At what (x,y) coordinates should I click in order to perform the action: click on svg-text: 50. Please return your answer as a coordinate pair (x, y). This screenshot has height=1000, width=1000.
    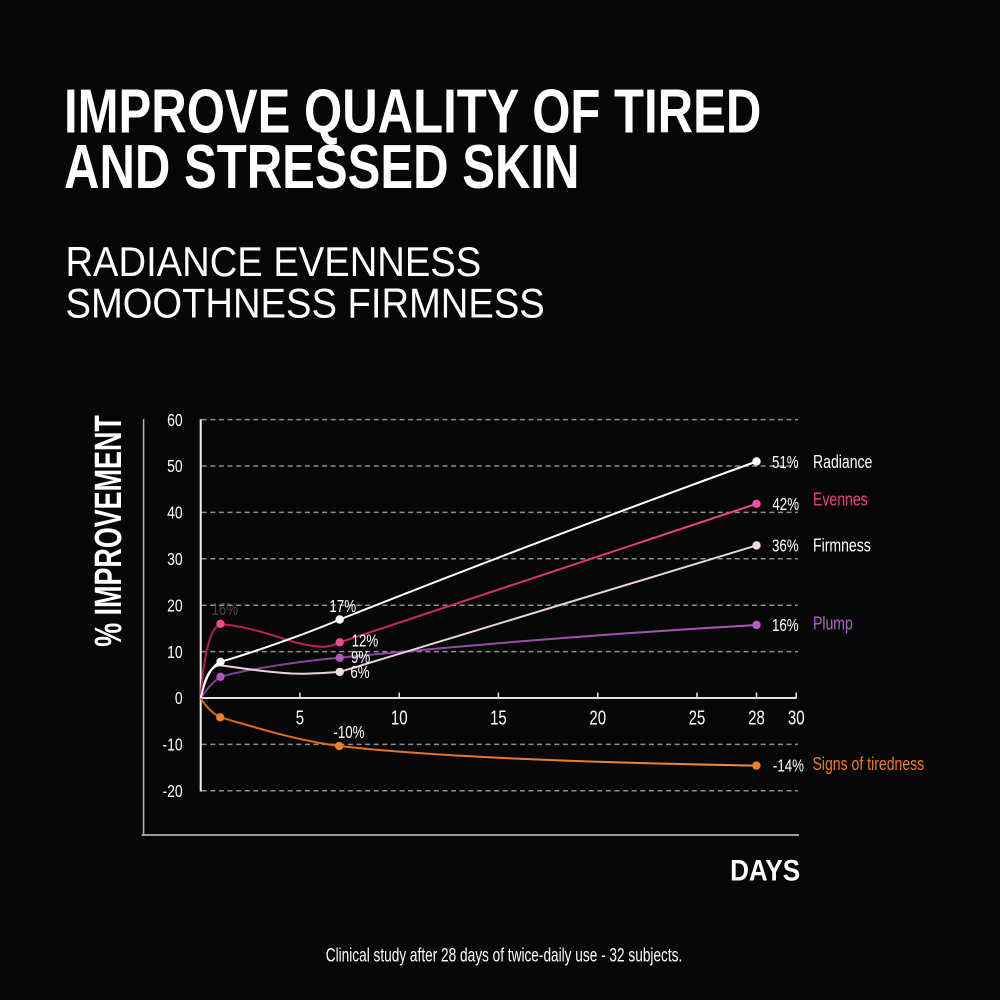
    Looking at the image, I should click on (175, 467).